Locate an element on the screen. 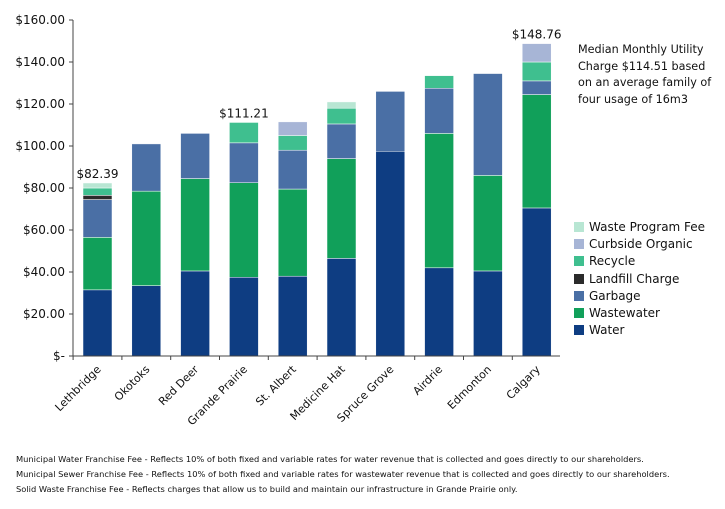 The width and height of the screenshot is (725, 509). y-tick-label: $40.00 is located at coordinates (44, 272).